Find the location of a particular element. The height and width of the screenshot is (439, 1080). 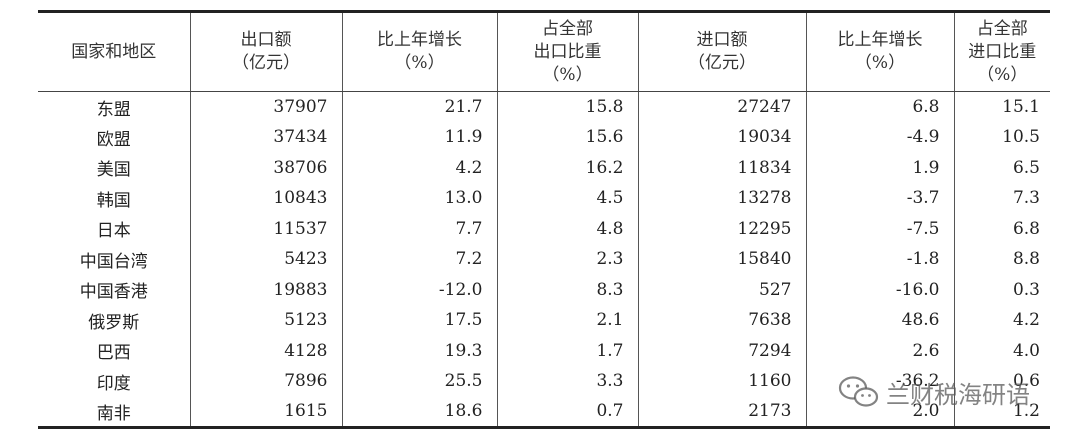

table-row: 美国 38706 4.2 16.2 11834 1.9 6.5 is located at coordinates (544, 167).